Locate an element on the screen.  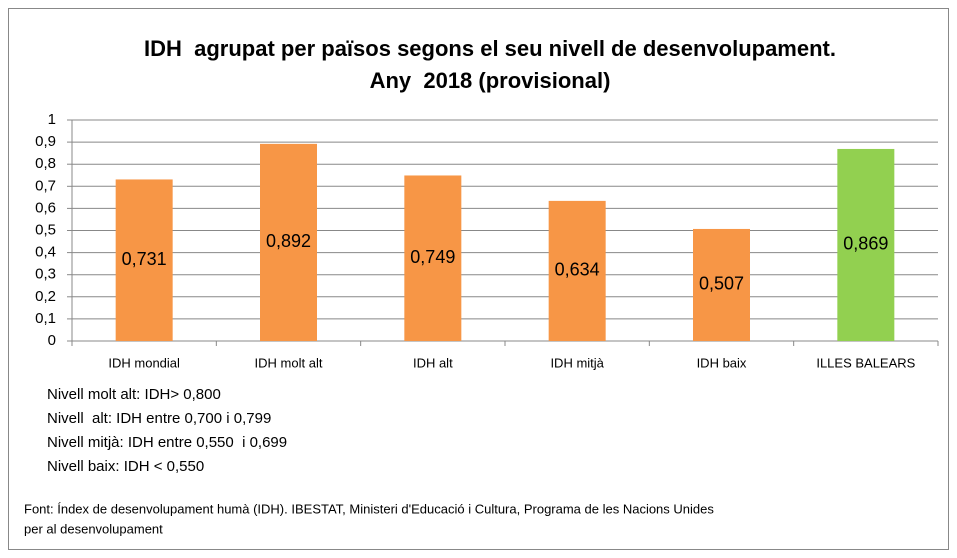
x-tick-label: IDH mondial is located at coordinates (144, 362).